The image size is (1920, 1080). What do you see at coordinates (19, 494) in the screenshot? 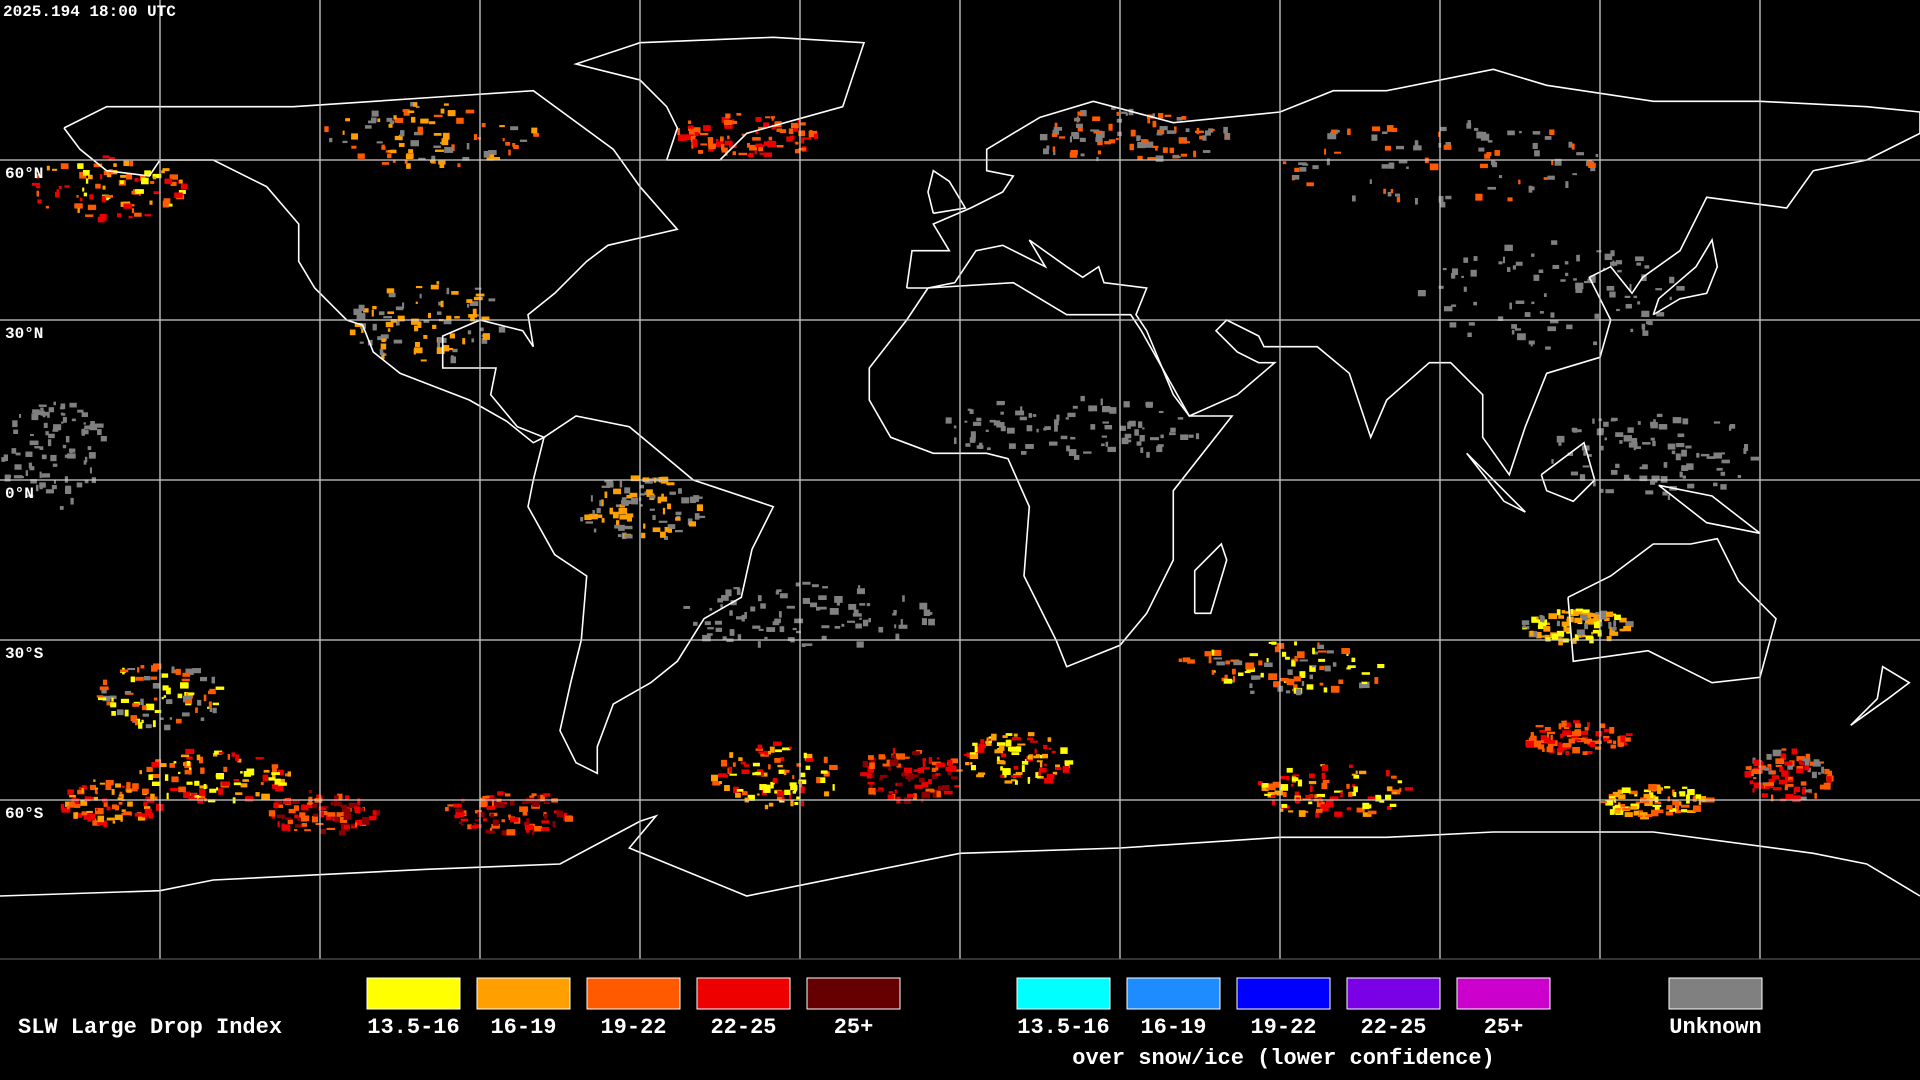
I see `lat-label: 0°N` at bounding box center [19, 494].